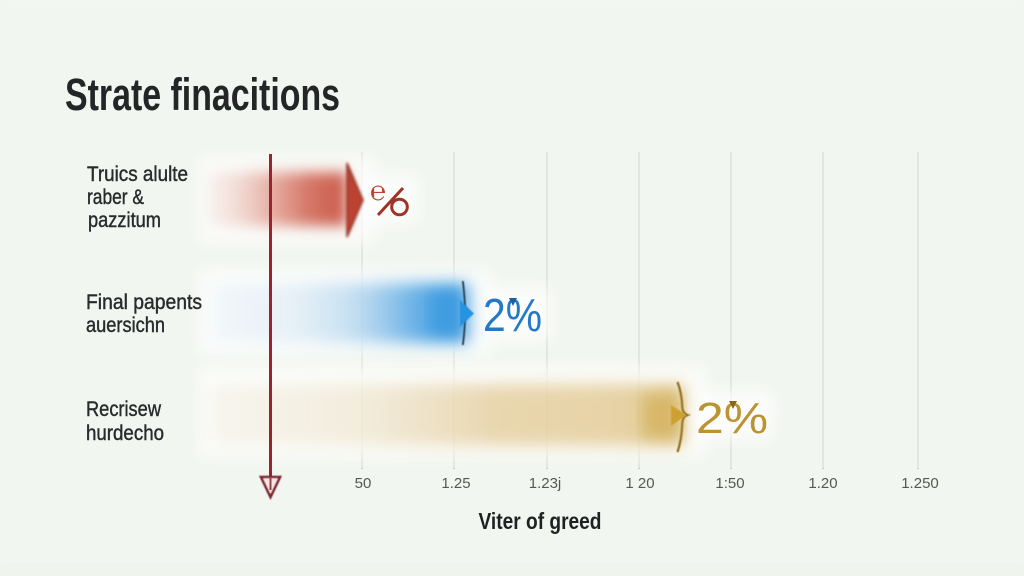 This screenshot has height=576, width=1024. I want to click on svg-text: Viter of greed, so click(540, 521).